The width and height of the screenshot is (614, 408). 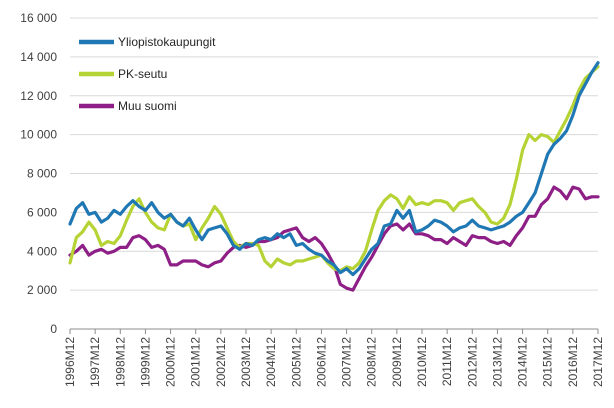 I want to click on y-tick-label: 12 000, so click(x=38, y=96).